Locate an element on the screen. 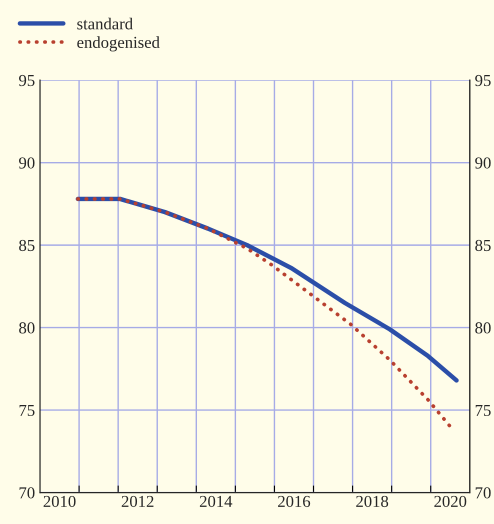  x-tick-label: 2010 is located at coordinates (60, 502).